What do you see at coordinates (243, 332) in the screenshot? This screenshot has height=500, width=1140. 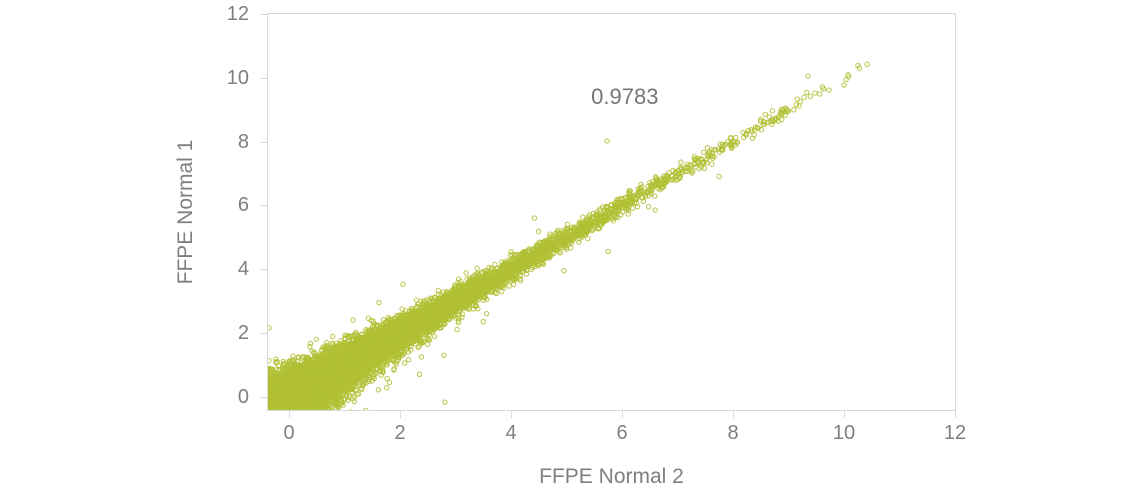 I see `y-tick-label: 2` at bounding box center [243, 332].